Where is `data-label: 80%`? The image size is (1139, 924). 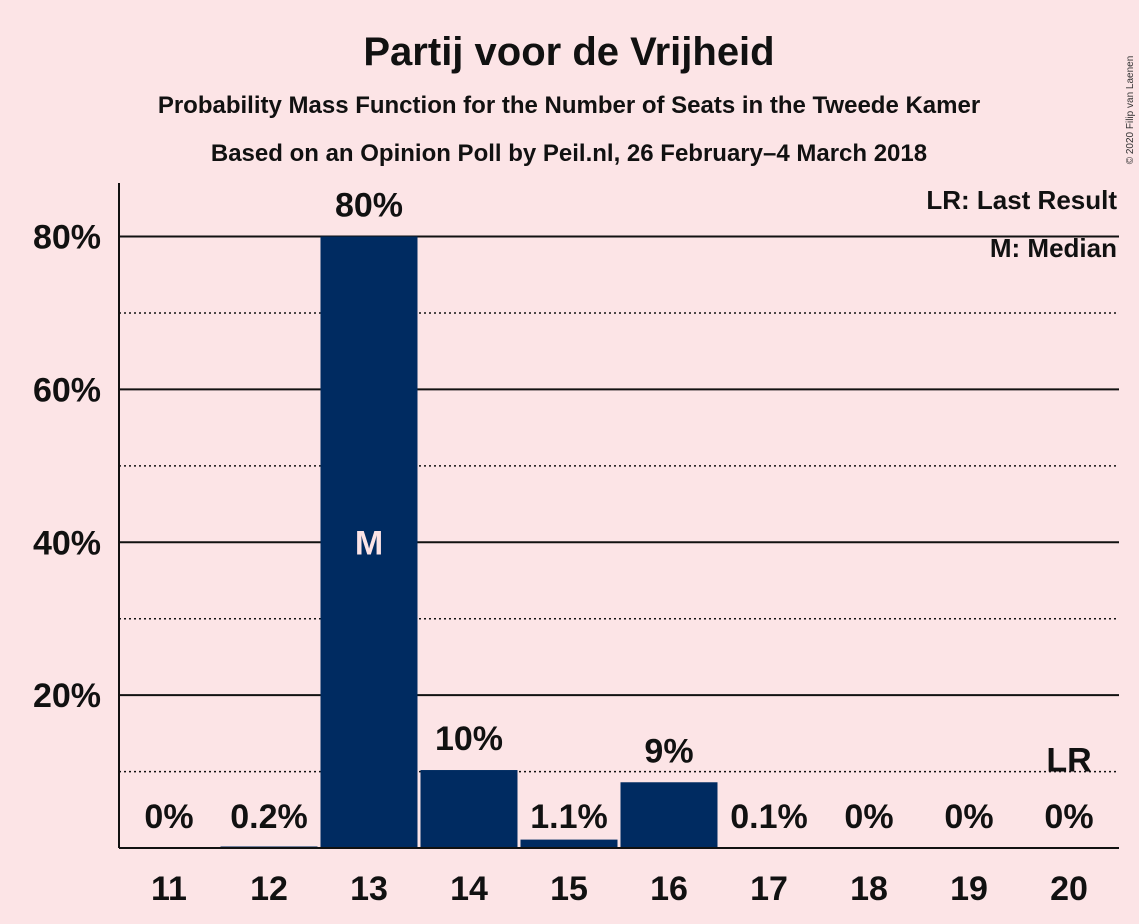 data-label: 80% is located at coordinates (369, 206).